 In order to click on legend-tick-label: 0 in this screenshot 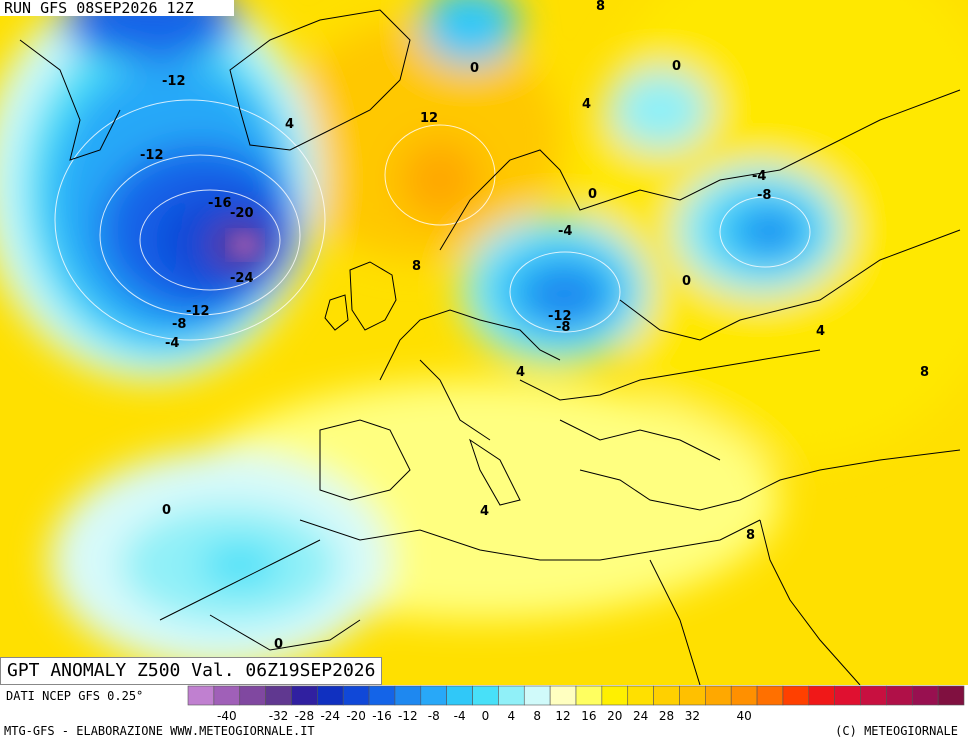, I will do `click(486, 716)`.